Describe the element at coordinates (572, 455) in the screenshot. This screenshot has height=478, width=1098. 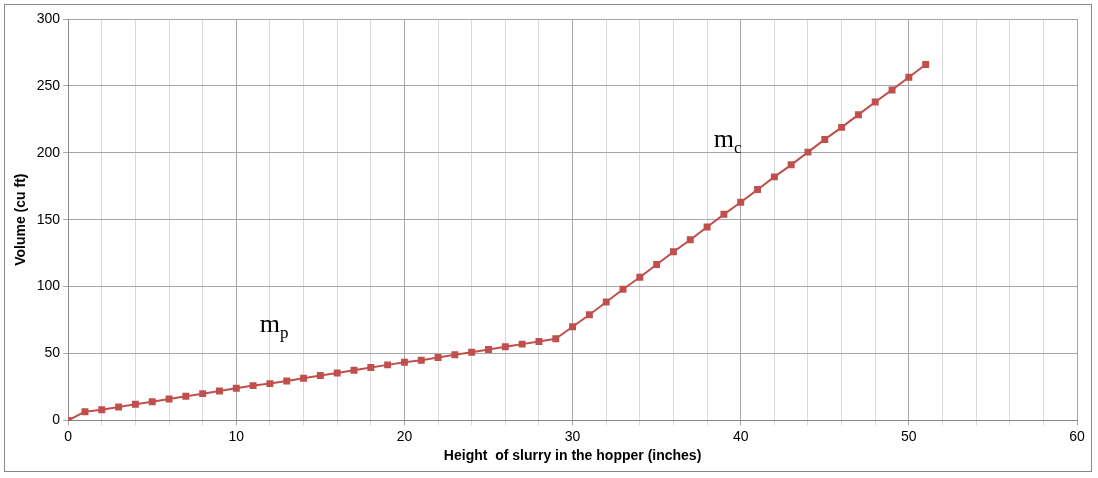
I see `x-axis-title: Height of slurry in the hopper (inches)` at that location.